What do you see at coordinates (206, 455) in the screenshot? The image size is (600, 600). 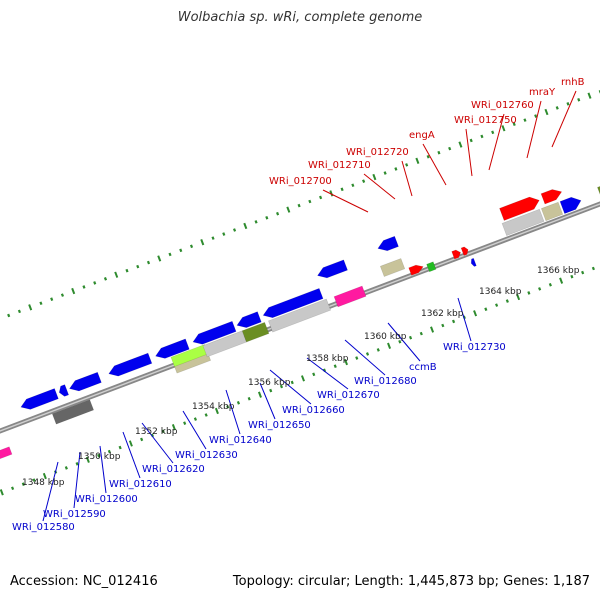 I see `reverse-gene-label: WRi_012630` at bounding box center [206, 455].